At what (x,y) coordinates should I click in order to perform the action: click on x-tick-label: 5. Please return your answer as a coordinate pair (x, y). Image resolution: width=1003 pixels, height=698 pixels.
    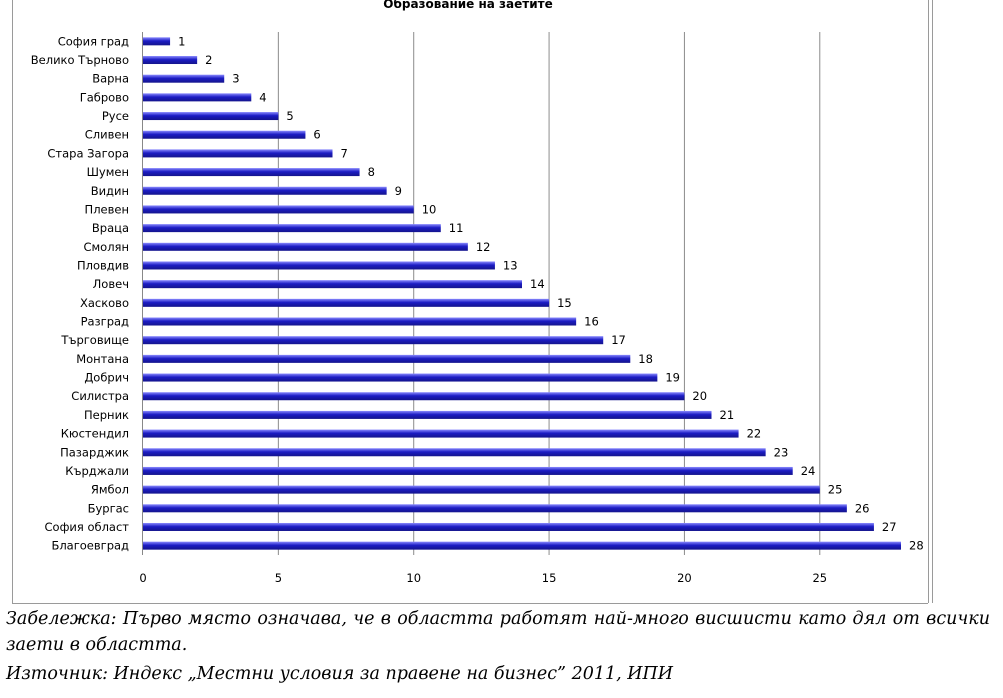
    Looking at the image, I should click on (278, 578).